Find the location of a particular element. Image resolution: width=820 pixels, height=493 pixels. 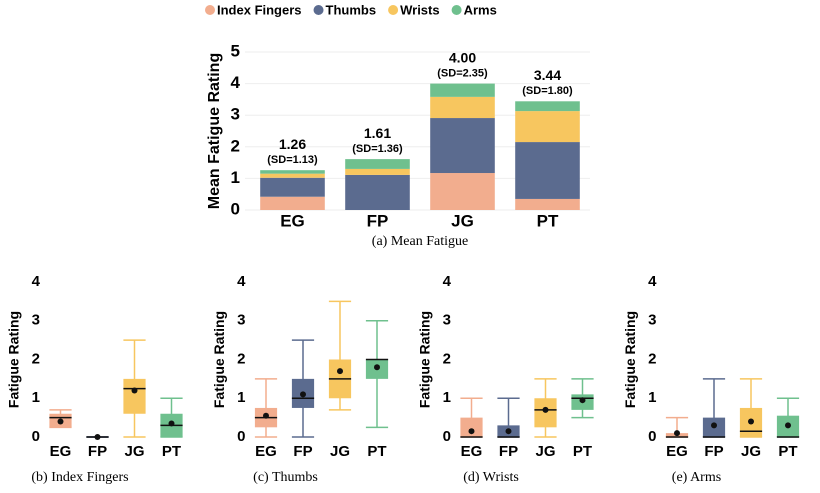

legend-label: Arms is located at coordinates (480, 9).